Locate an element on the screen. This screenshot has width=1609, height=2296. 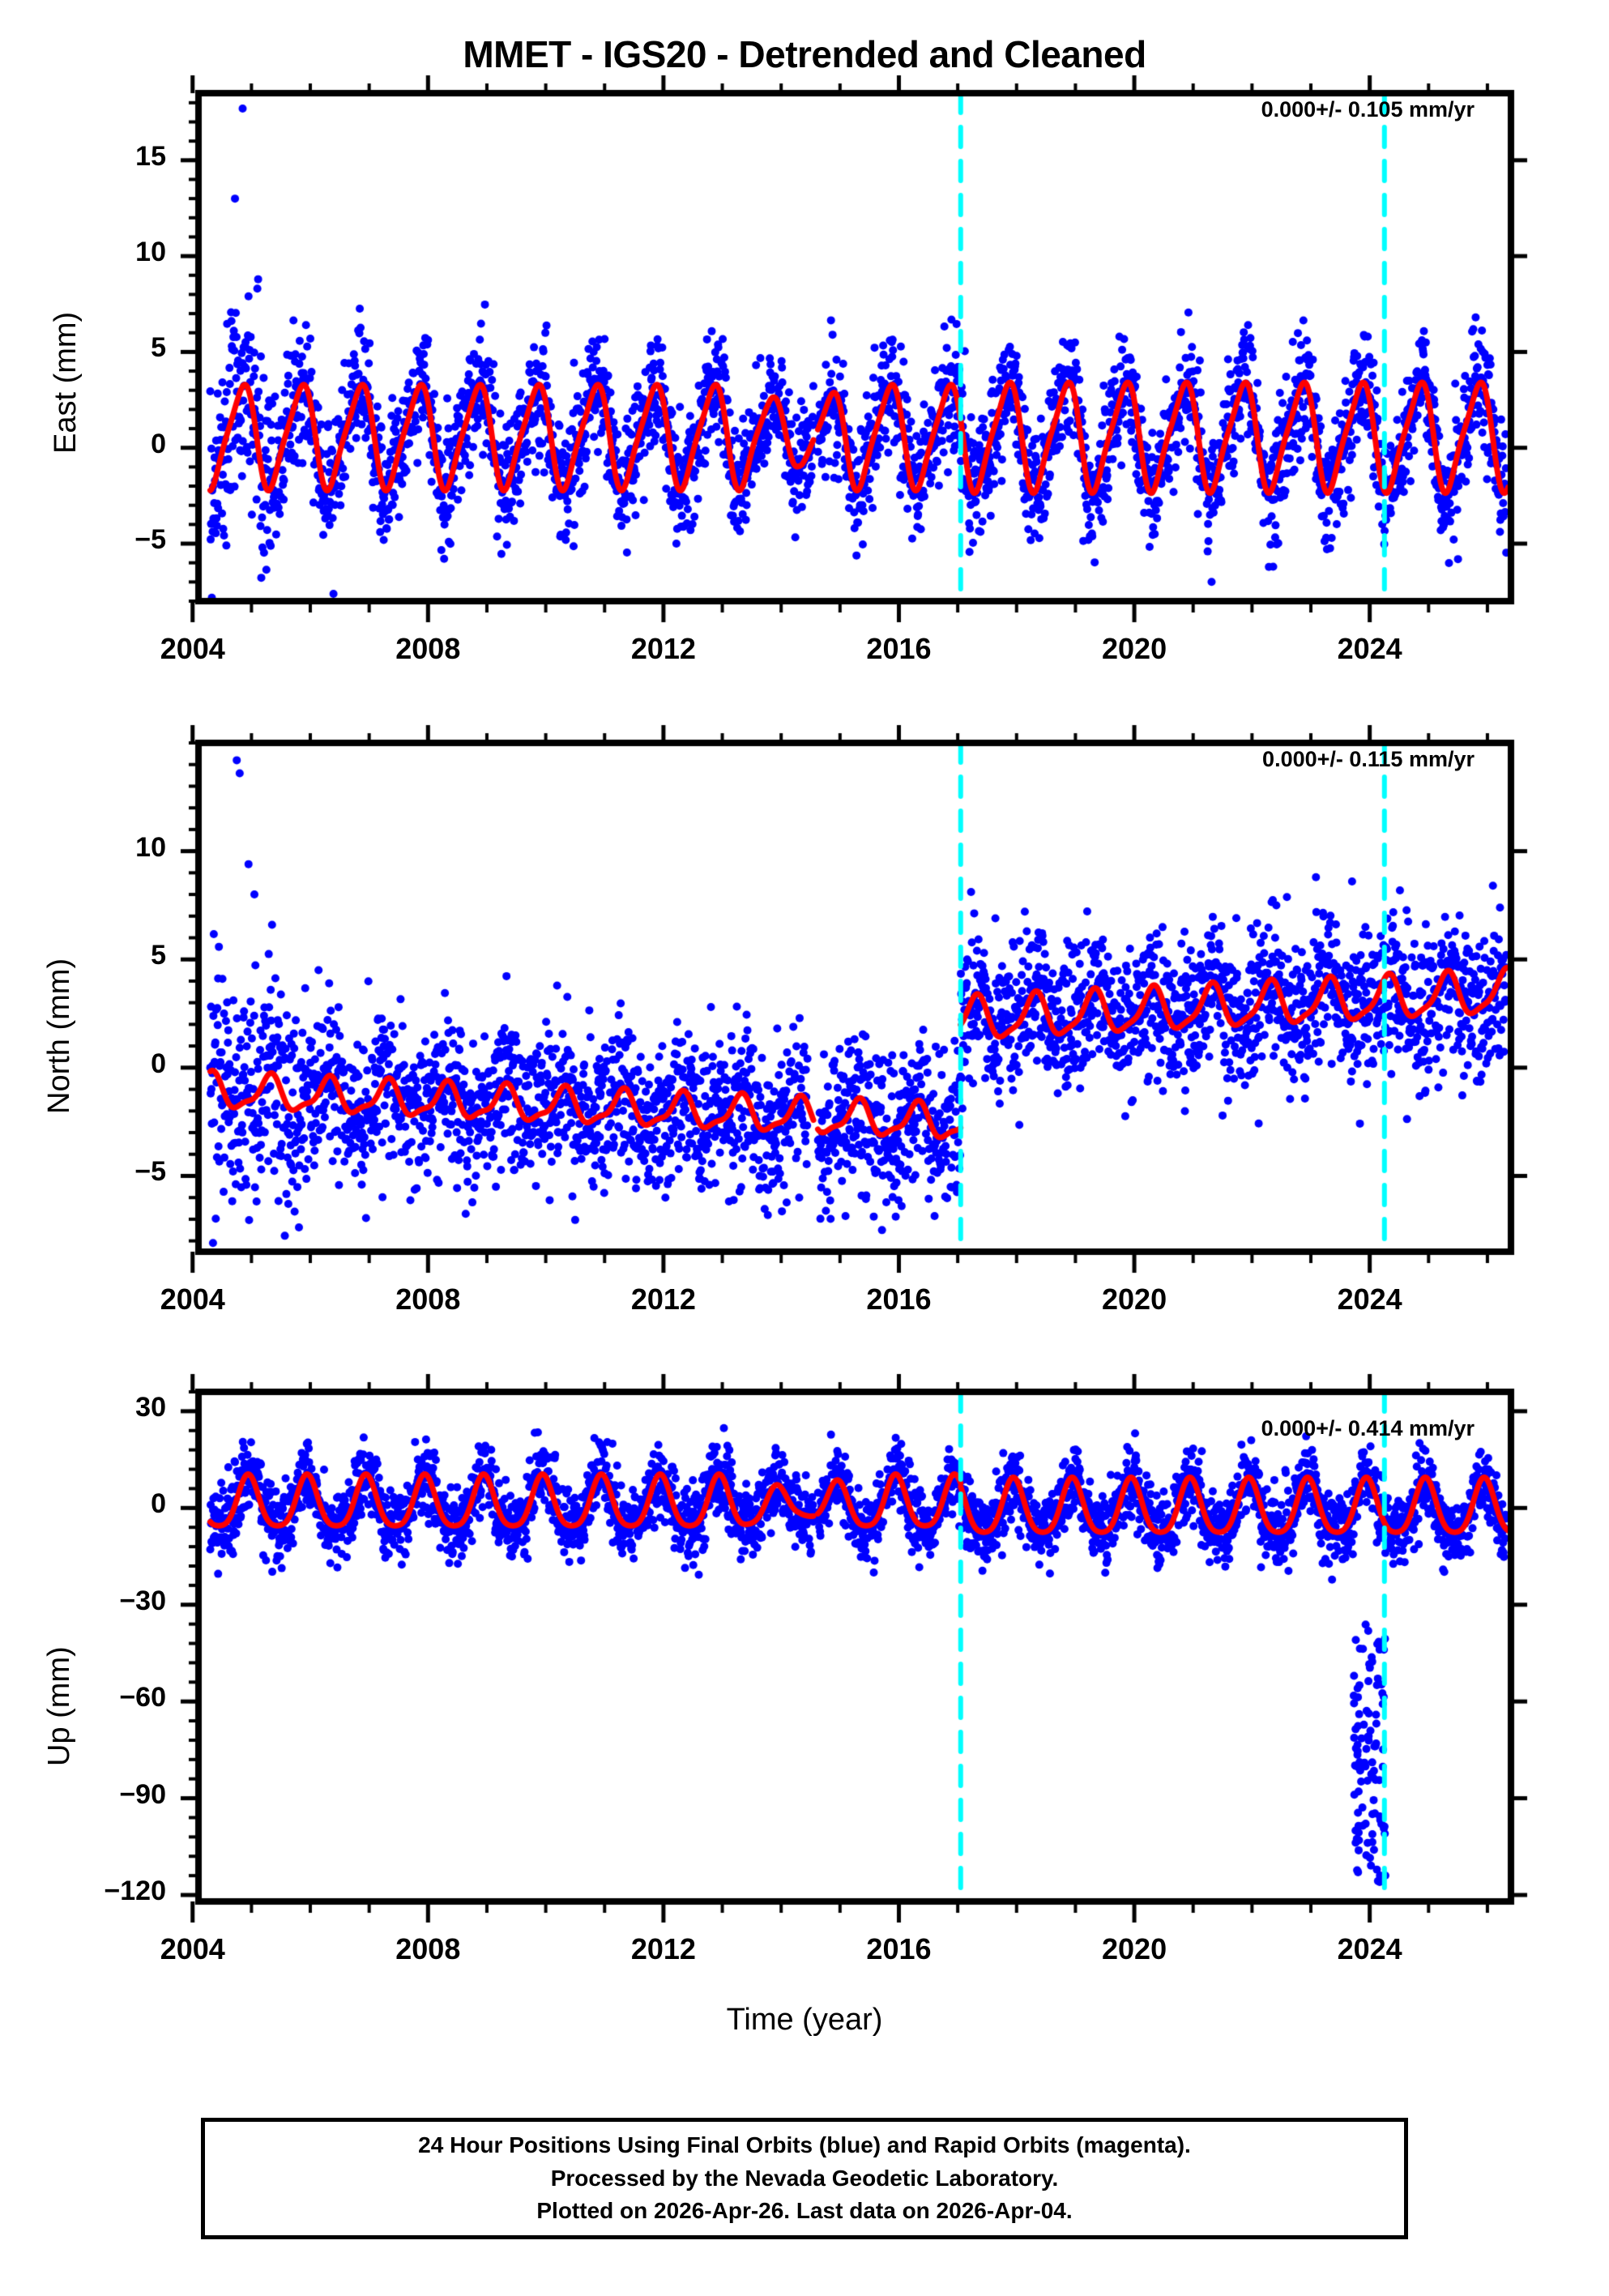
east-xtick-1: 2008 is located at coordinates (428, 648).